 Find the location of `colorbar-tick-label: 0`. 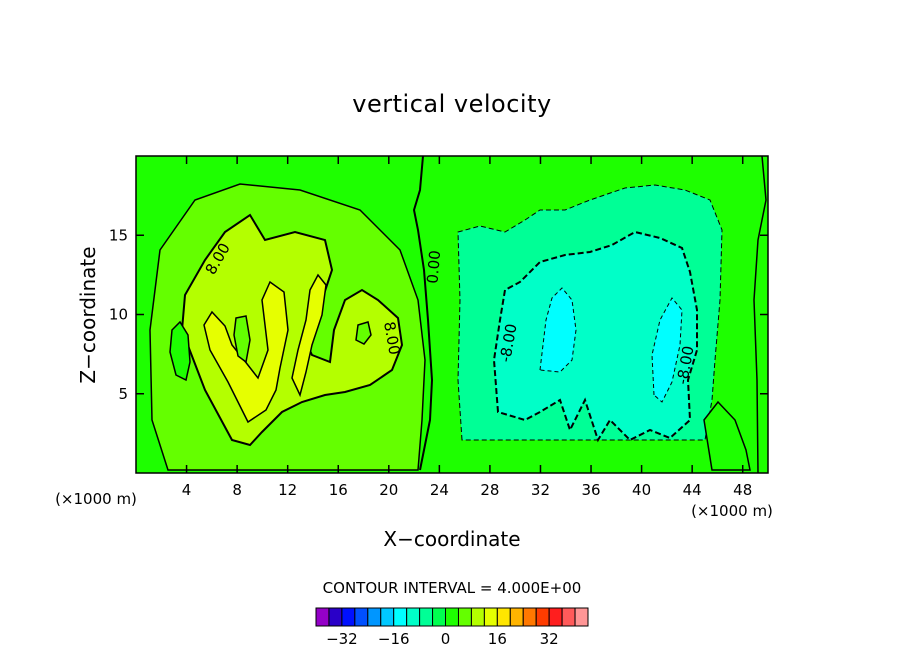

colorbar-tick-label: 0 is located at coordinates (446, 639).